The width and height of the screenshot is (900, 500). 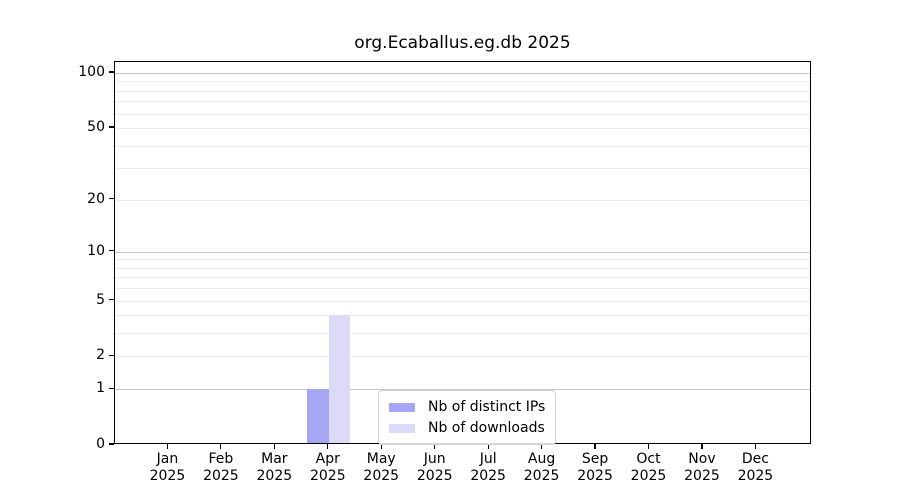 I want to click on x-tick-label-jun: Jun 2025, so click(x=434, y=467).